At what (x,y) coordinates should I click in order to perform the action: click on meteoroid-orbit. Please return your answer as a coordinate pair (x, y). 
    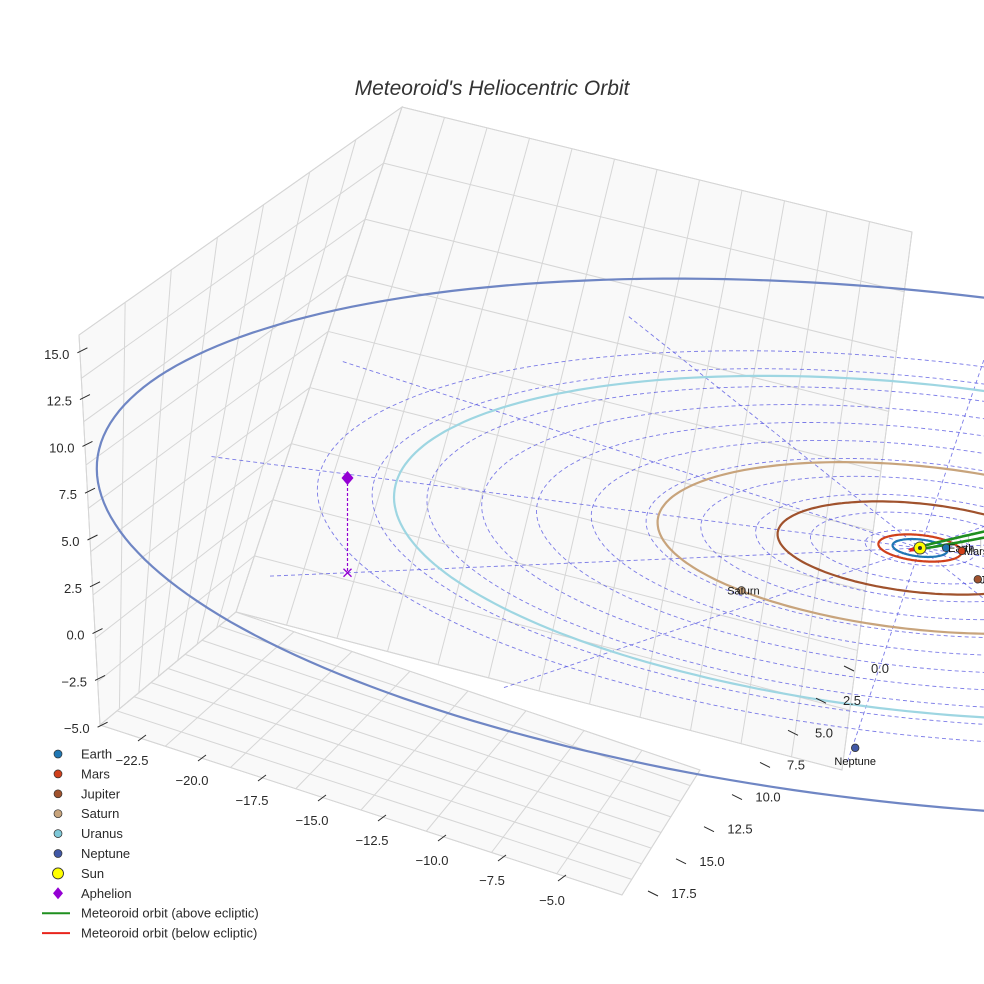
    Looking at the image, I should click on (946, 541).